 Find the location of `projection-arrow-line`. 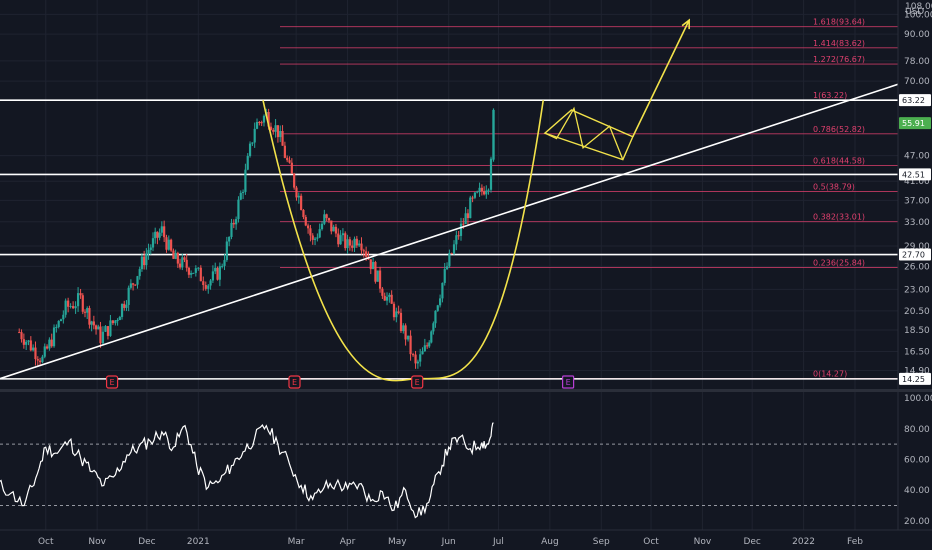

projection-arrow-line is located at coordinates (661, 78).